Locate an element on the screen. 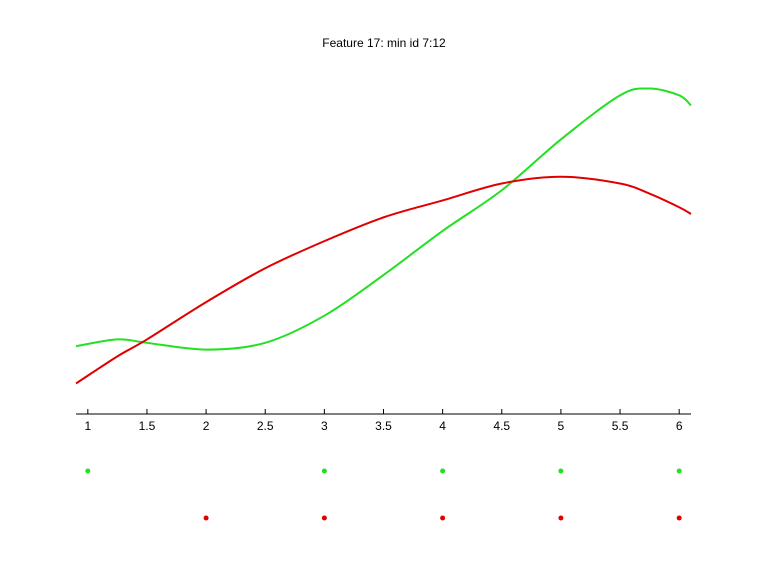 The image size is (768, 576). x-tick-label: 3.5 is located at coordinates (383, 426).